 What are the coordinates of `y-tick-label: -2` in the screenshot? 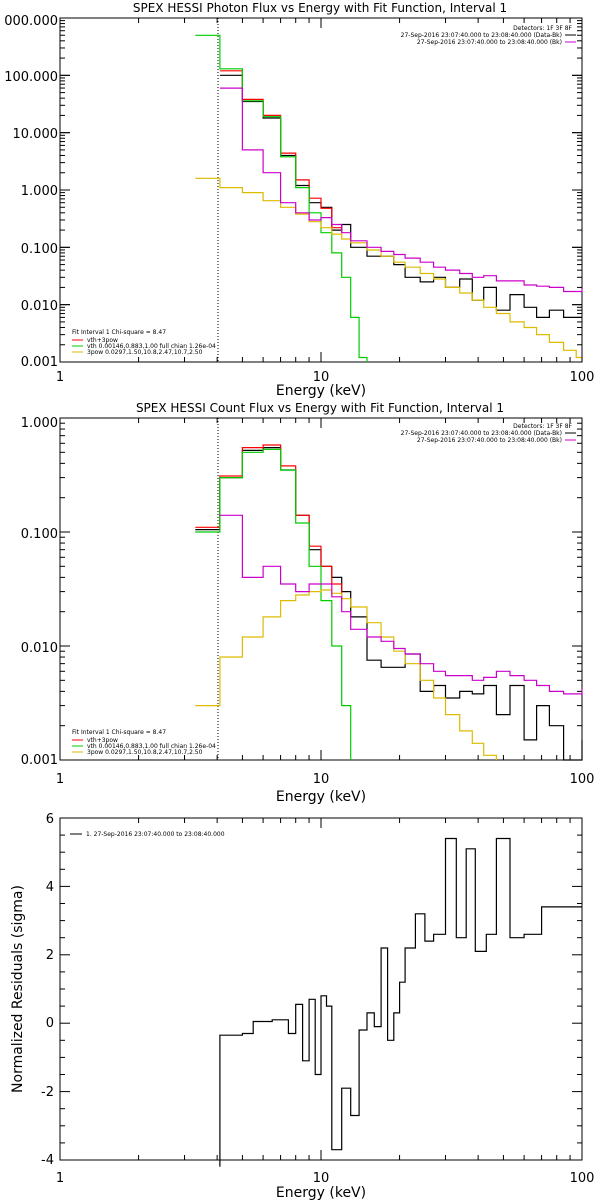 It's located at (47, 1092).